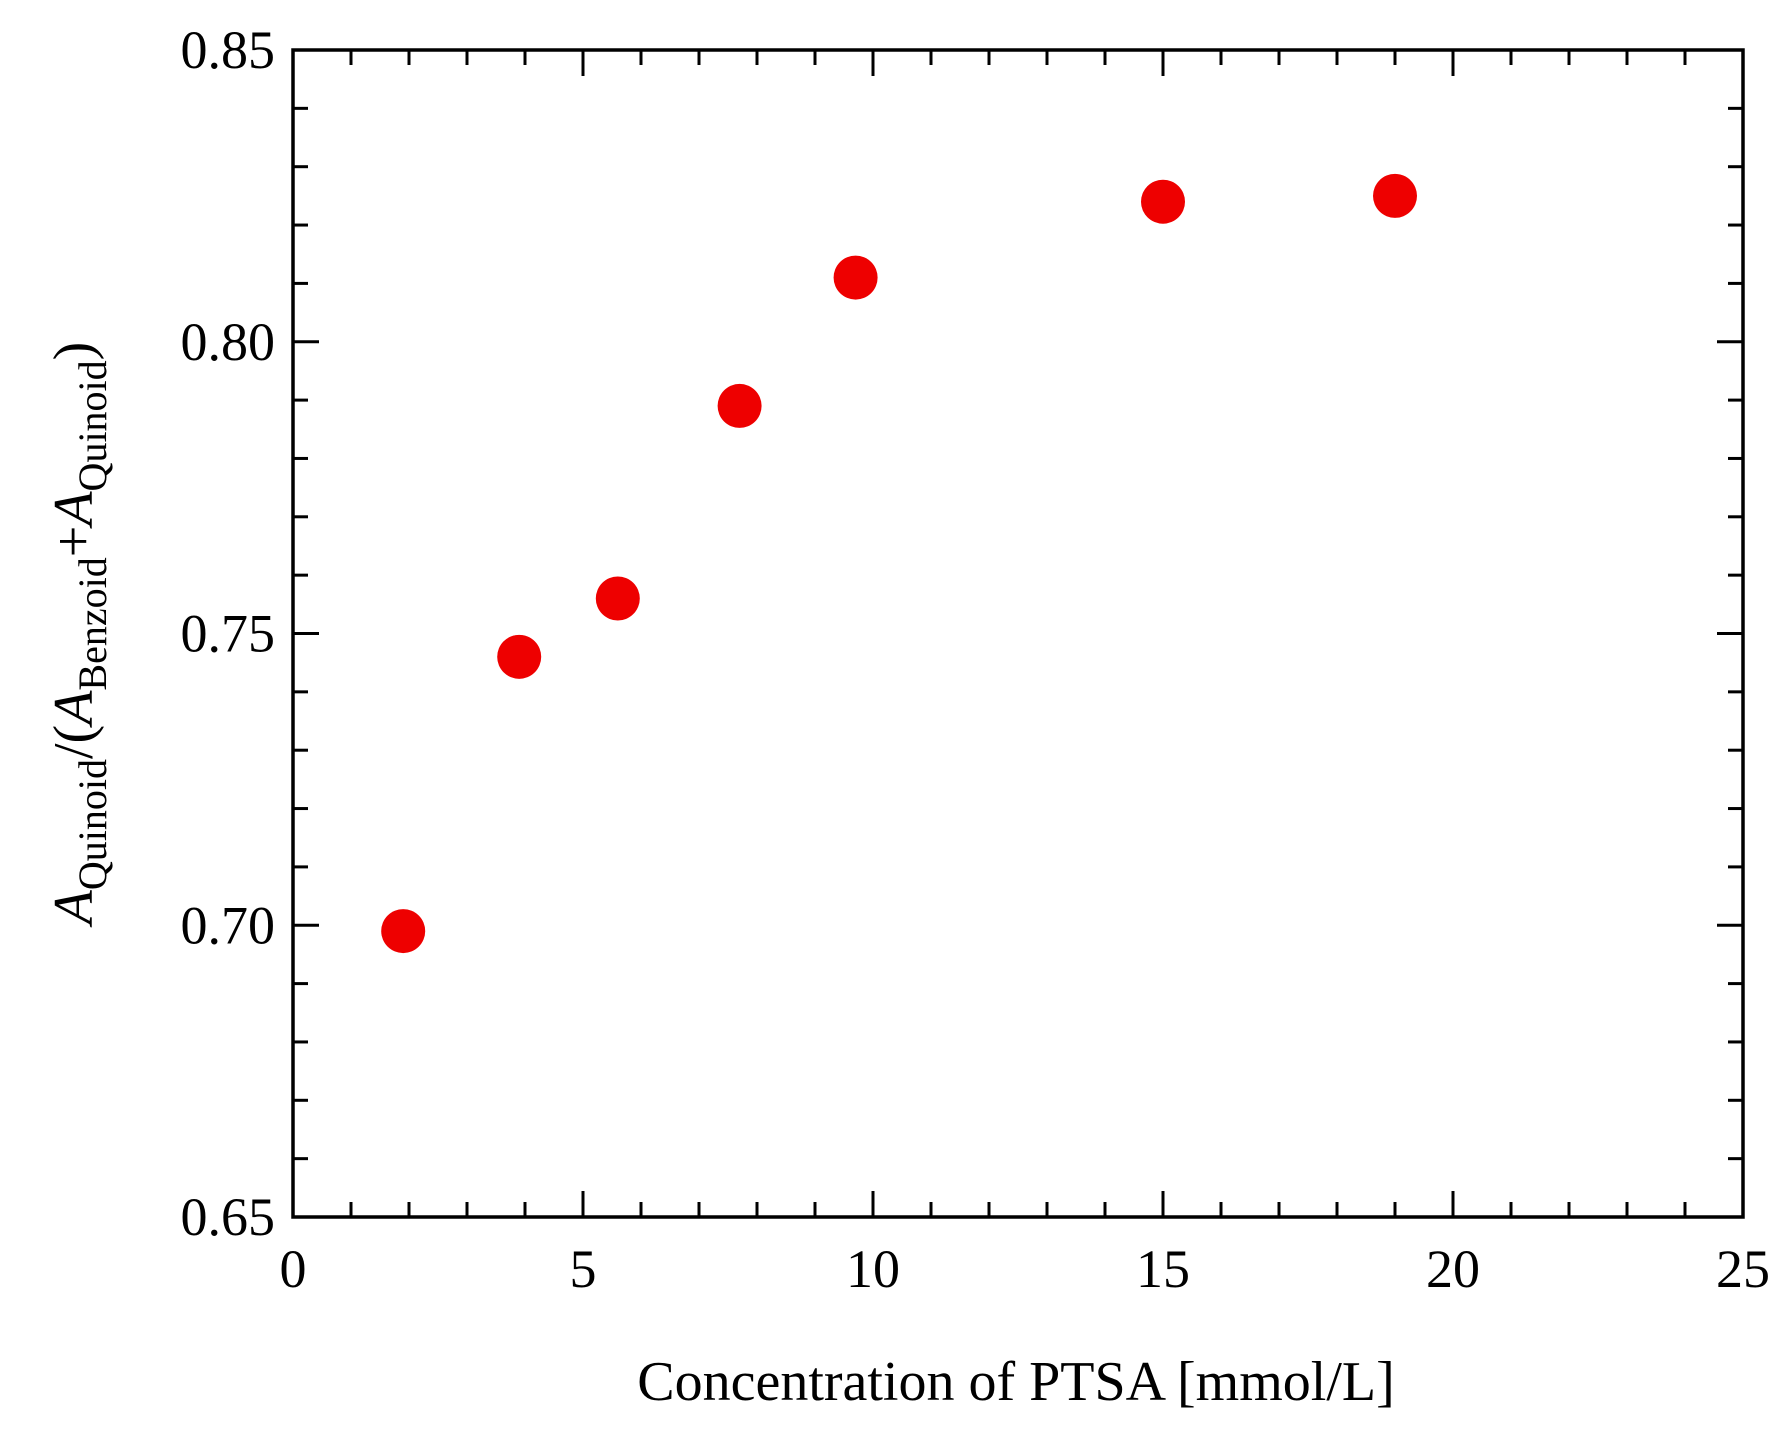 This screenshot has height=1433, width=1791. Describe the element at coordinates (583, 1269) in the screenshot. I see `x-tick-label: 5` at that location.